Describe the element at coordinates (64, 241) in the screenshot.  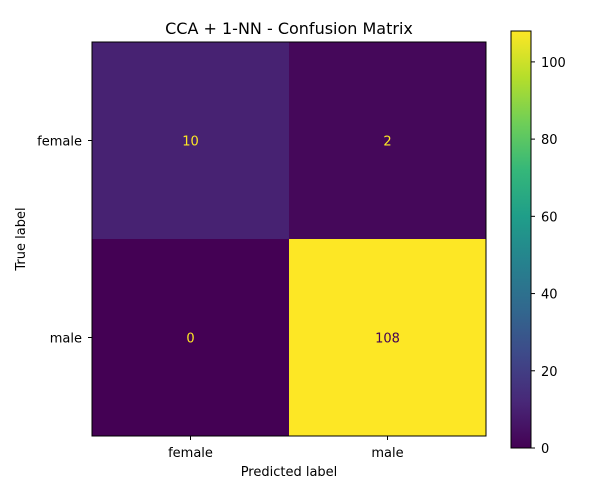
I see `y-axis-ticks: female male` at that location.